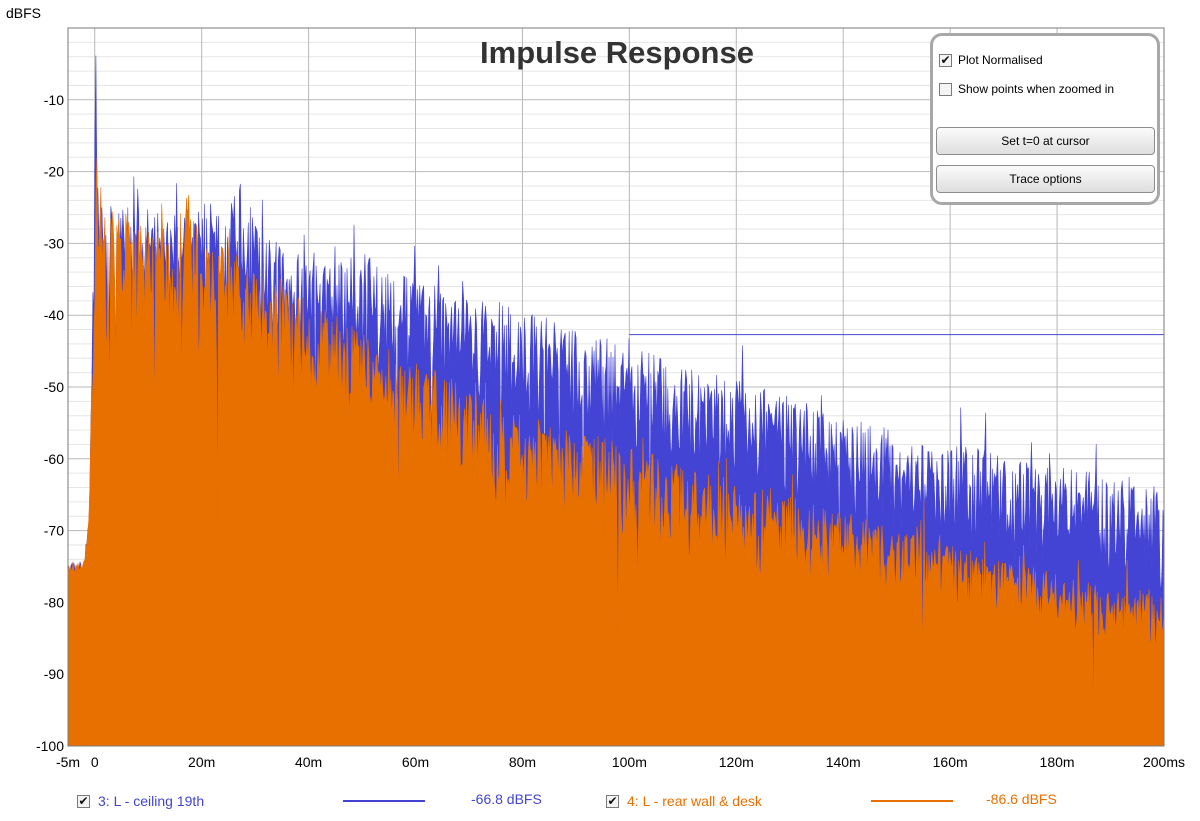 This screenshot has width=1200, height=821. What do you see at coordinates (1045, 141) in the screenshot?
I see `set-t0-button: Set t=0 at cursor` at bounding box center [1045, 141].